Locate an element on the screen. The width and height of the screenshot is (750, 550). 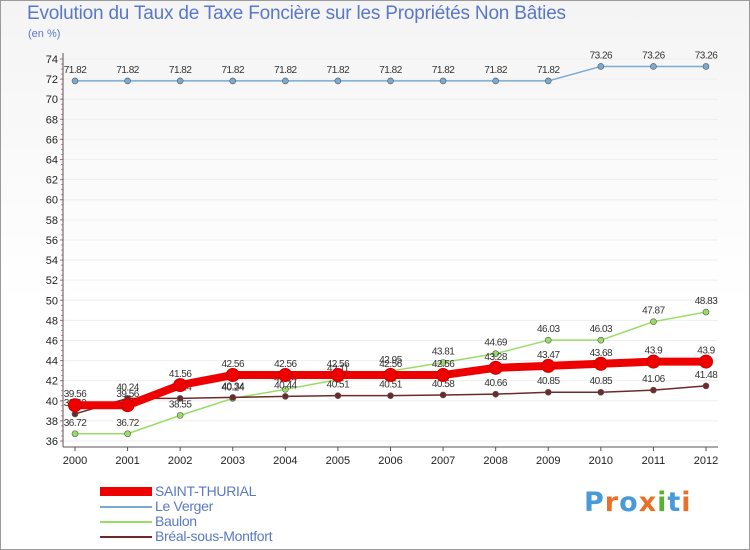
legend-swatch-saint-thurial is located at coordinates (126, 491).